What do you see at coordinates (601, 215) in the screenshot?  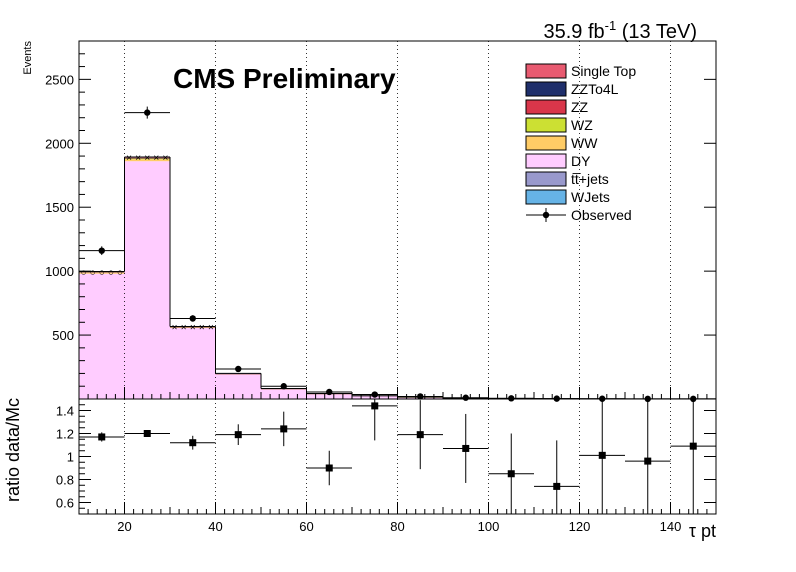 I see `legend-label: Observed` at bounding box center [601, 215].